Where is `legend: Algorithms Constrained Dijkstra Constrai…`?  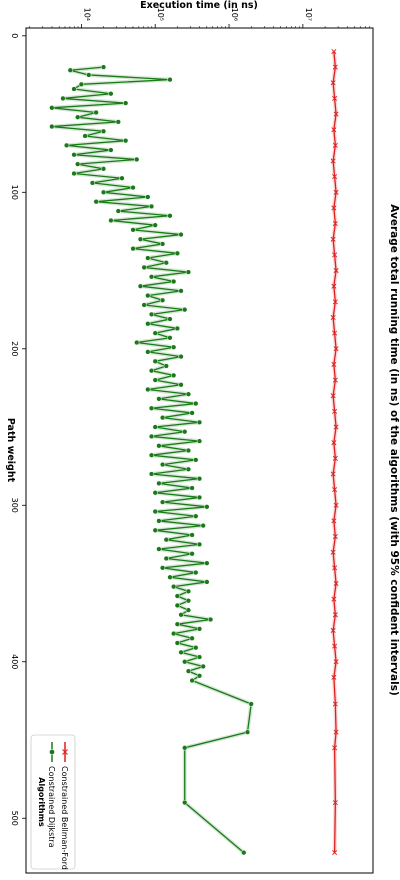
legend: Algorithms Constrained Dijkstra Constrai… is located at coordinates (53, 802).